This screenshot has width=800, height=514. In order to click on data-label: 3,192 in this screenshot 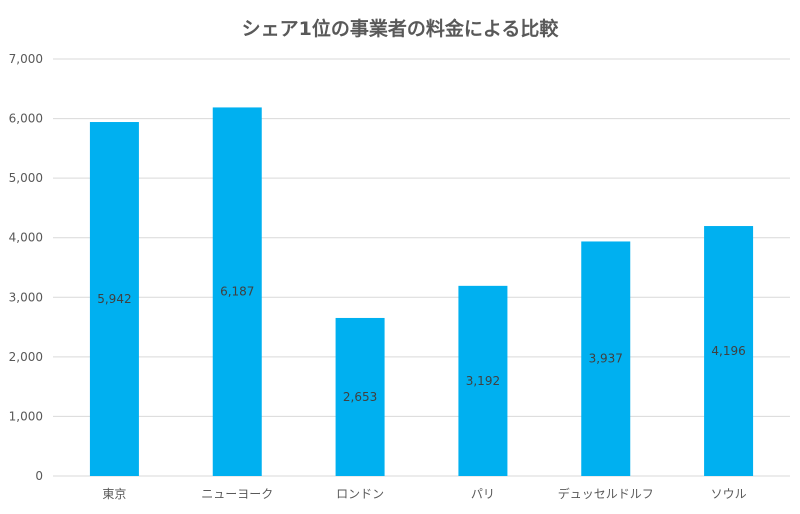, I will do `click(483, 381)`.